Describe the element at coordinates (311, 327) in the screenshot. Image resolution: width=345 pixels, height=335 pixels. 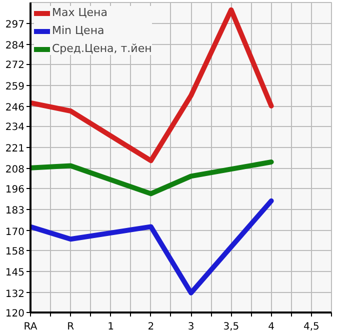
I see `x-tick-label: 4,5` at that location.